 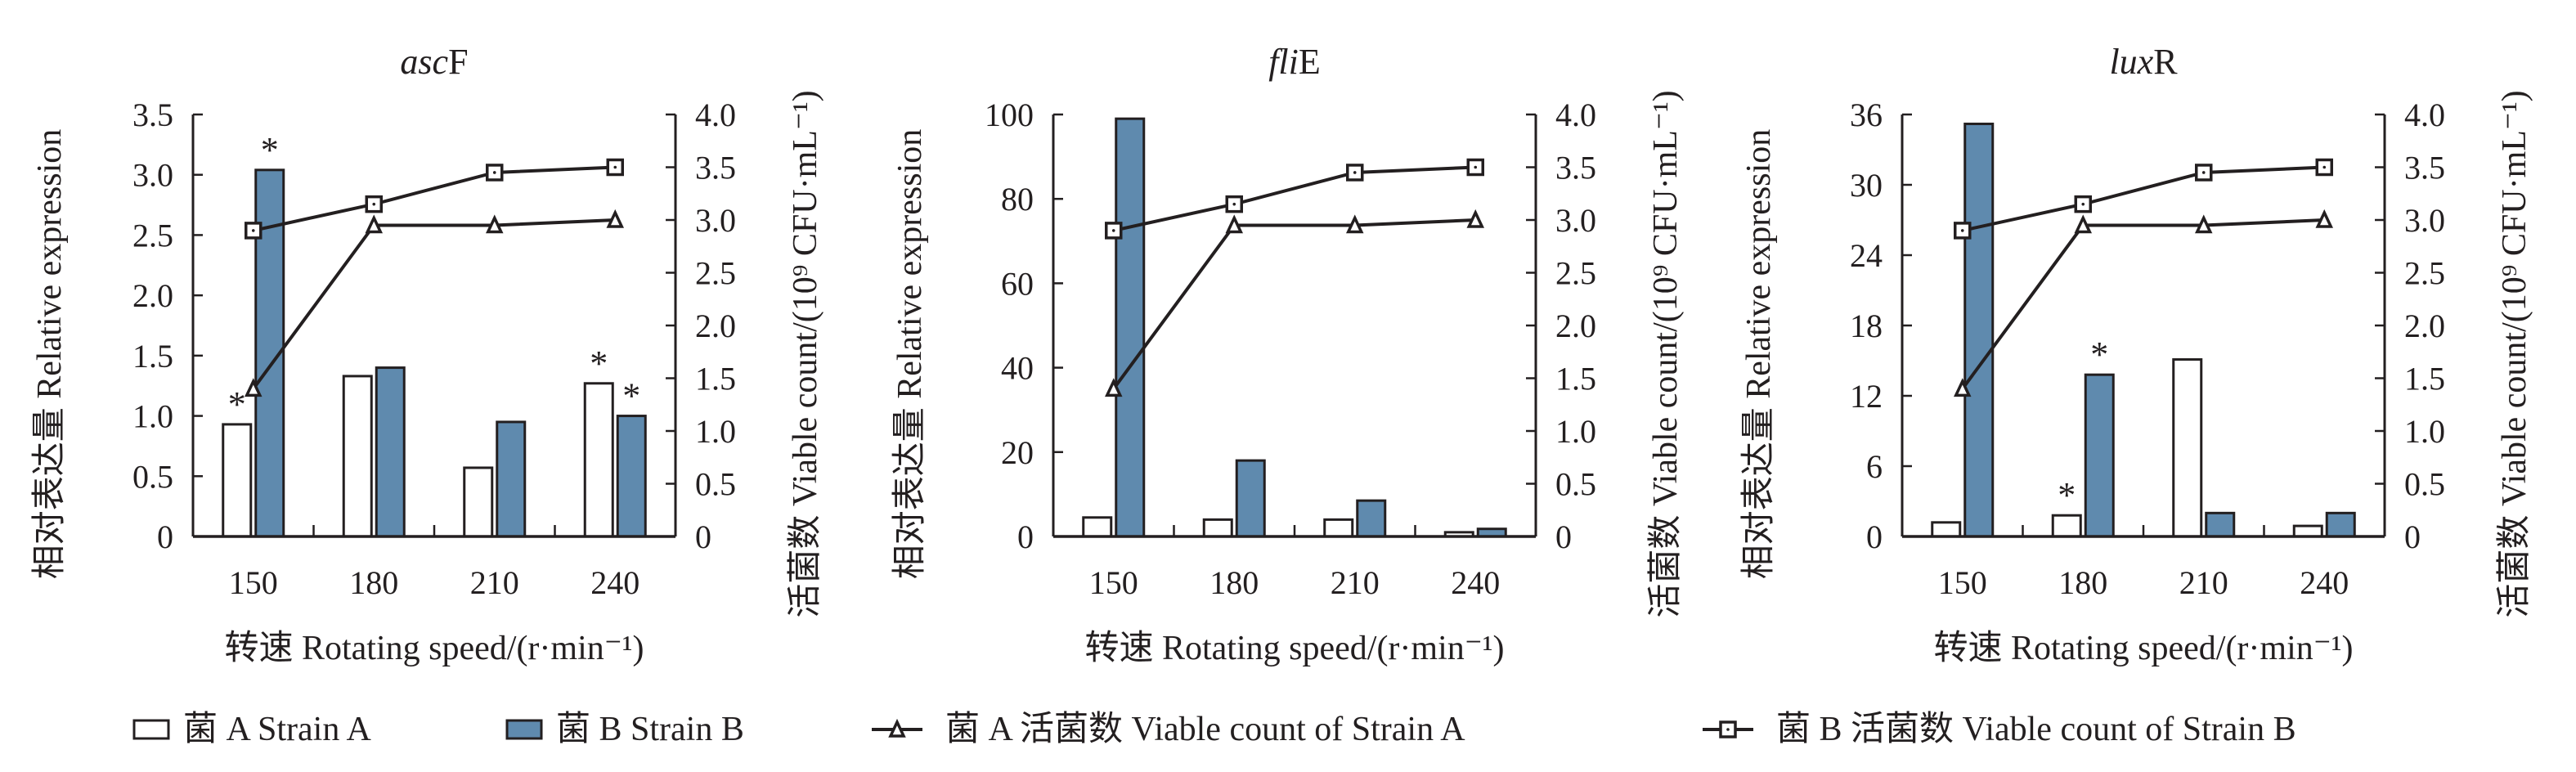 I want to click on y2-tick-label: 2.5, so click(x=715, y=273).